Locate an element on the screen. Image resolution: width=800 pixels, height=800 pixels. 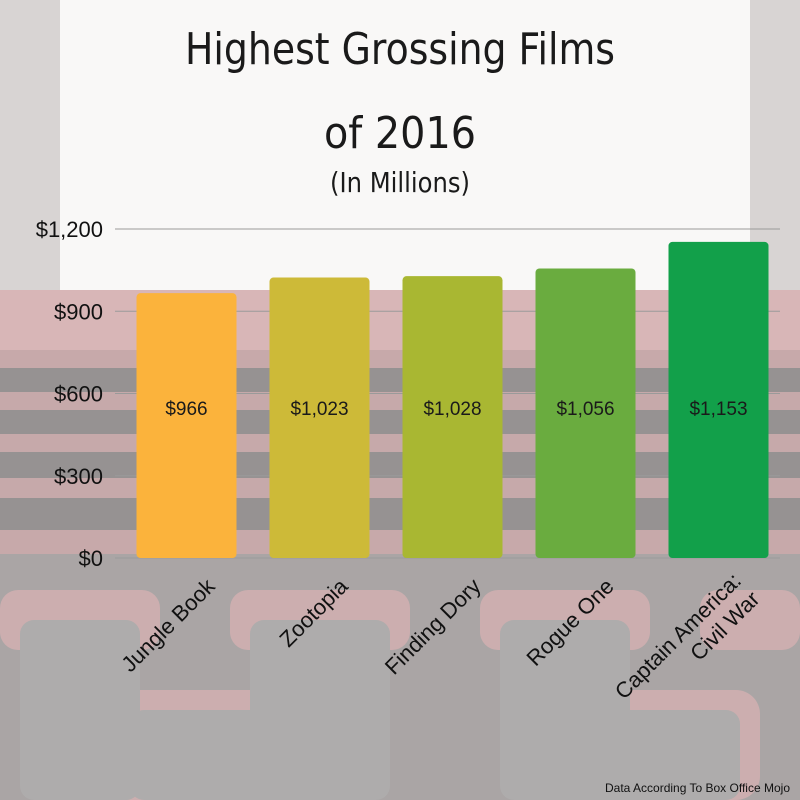
bar-value-label: $1,153 is located at coordinates (718, 409).